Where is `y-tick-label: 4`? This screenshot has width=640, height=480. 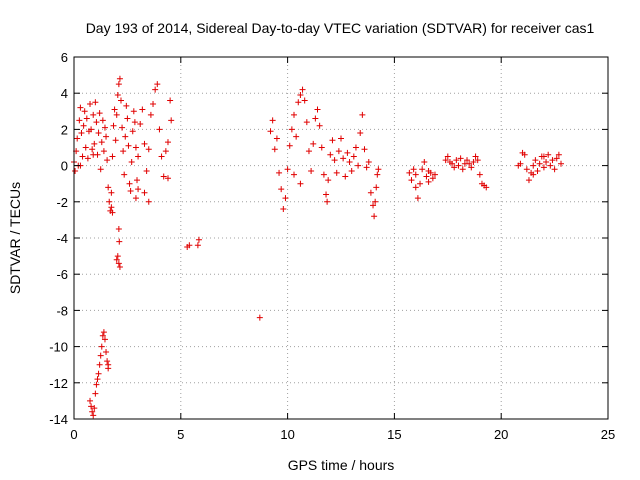
y-tick-label: 4 is located at coordinates (64, 93).